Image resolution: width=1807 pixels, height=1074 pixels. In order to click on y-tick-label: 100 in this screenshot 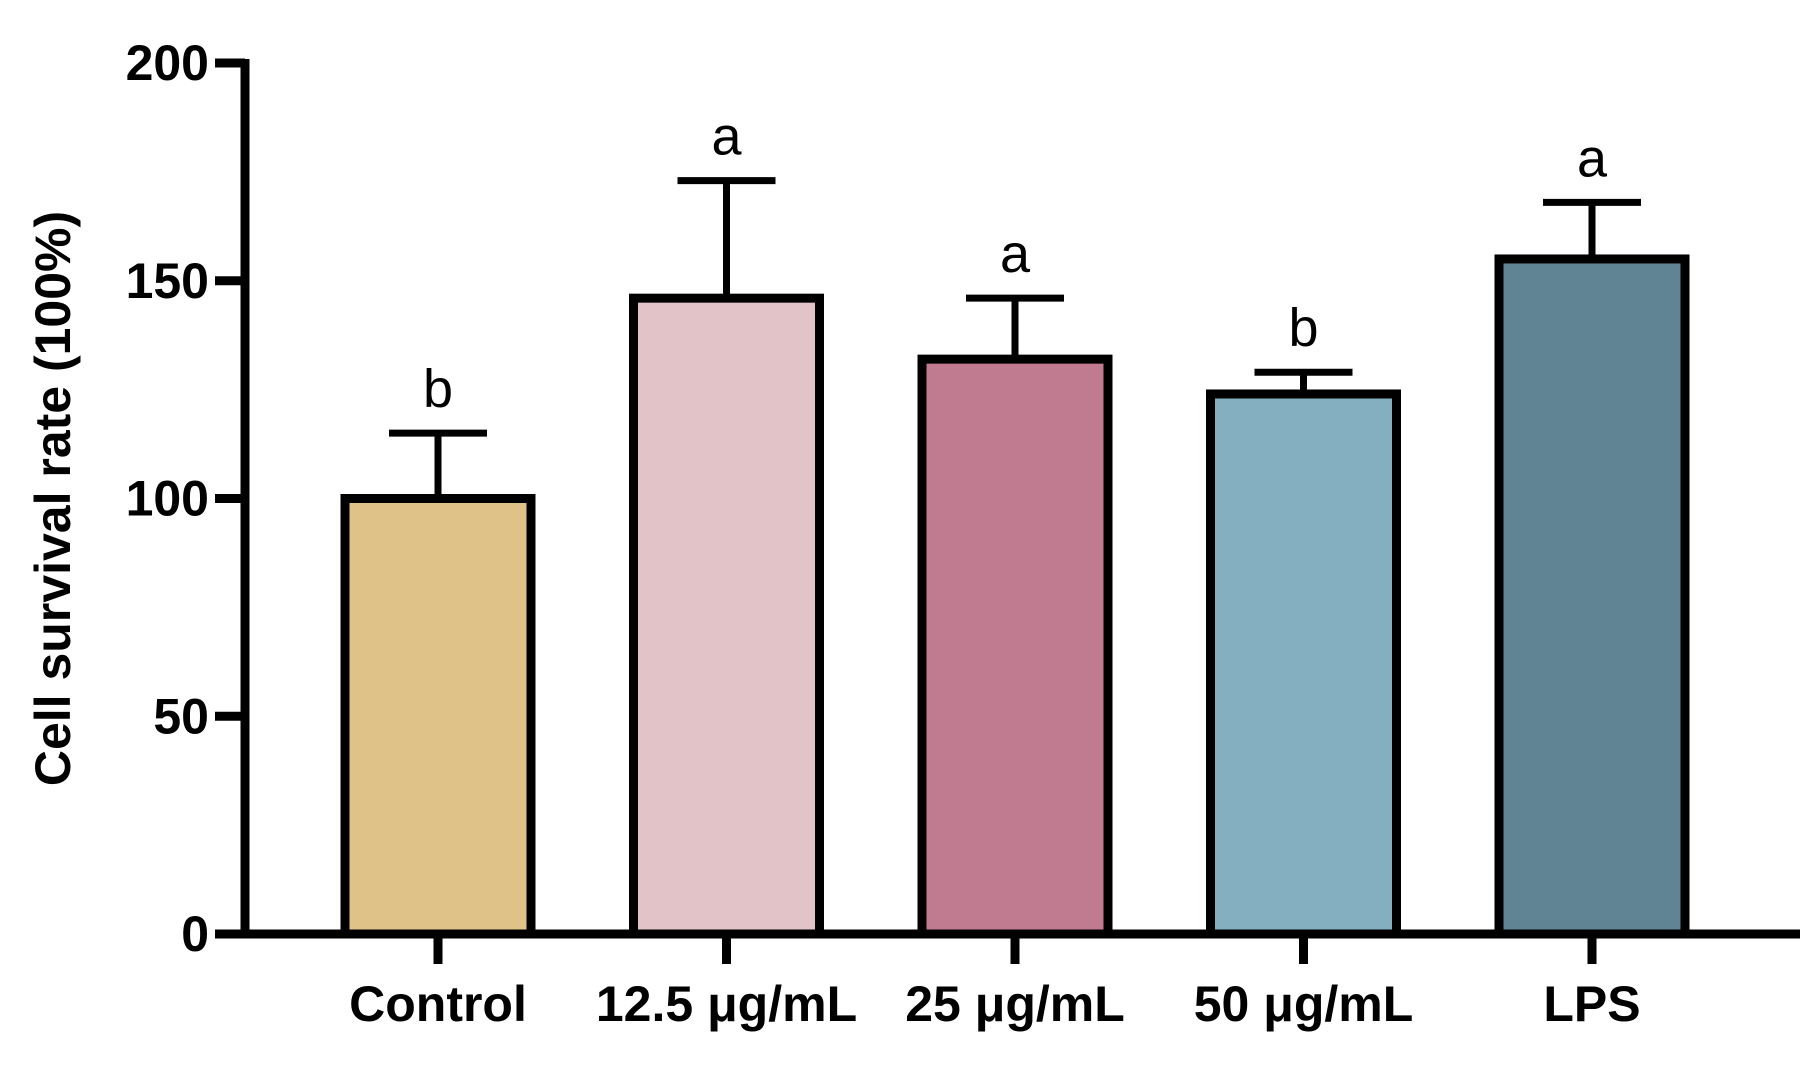, I will do `click(167, 499)`.